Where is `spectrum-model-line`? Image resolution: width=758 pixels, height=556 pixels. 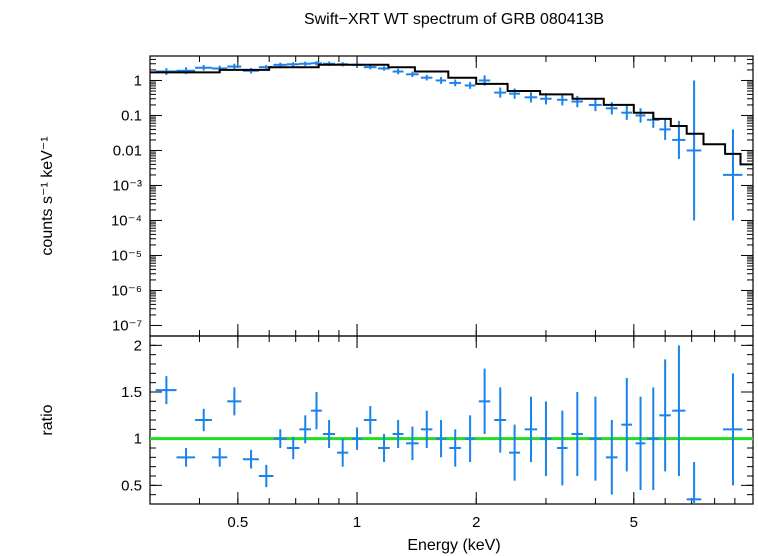
spectrum-model-line is located at coordinates (451, 114).